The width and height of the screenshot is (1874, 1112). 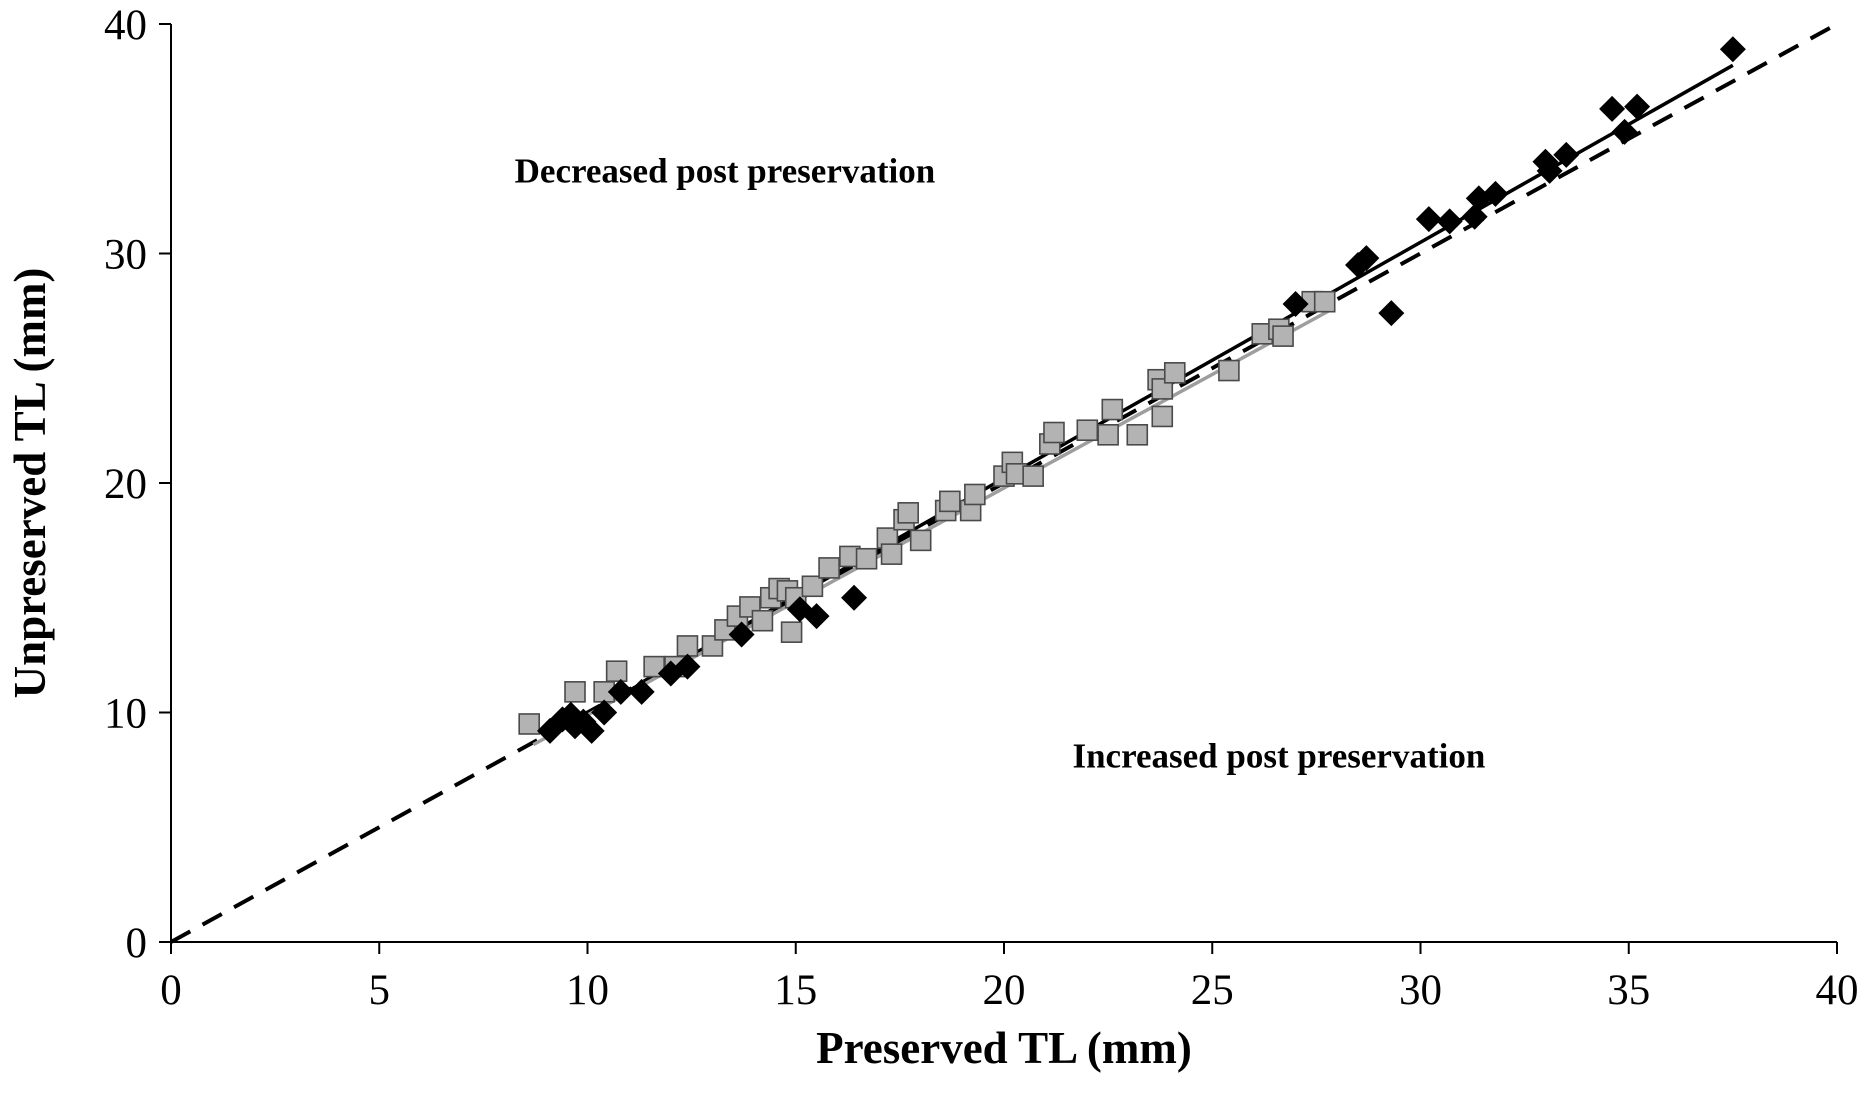 I want to click on x-axis-title: Preserved TL (mm), so click(x=1004, y=1048).